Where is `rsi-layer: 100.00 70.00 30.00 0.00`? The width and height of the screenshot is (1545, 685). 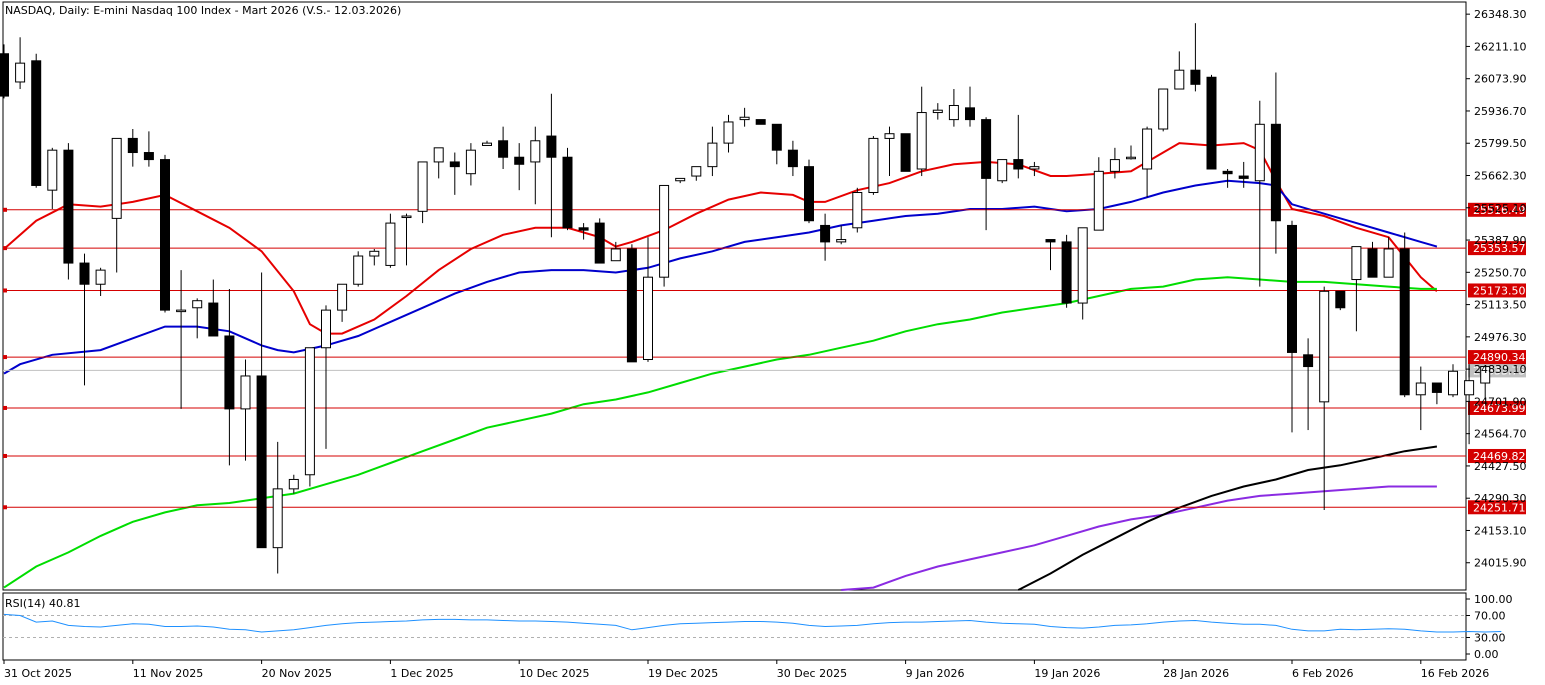
rsi-layer: 100.00 70.00 30.00 0.00 is located at coordinates (758, 627).